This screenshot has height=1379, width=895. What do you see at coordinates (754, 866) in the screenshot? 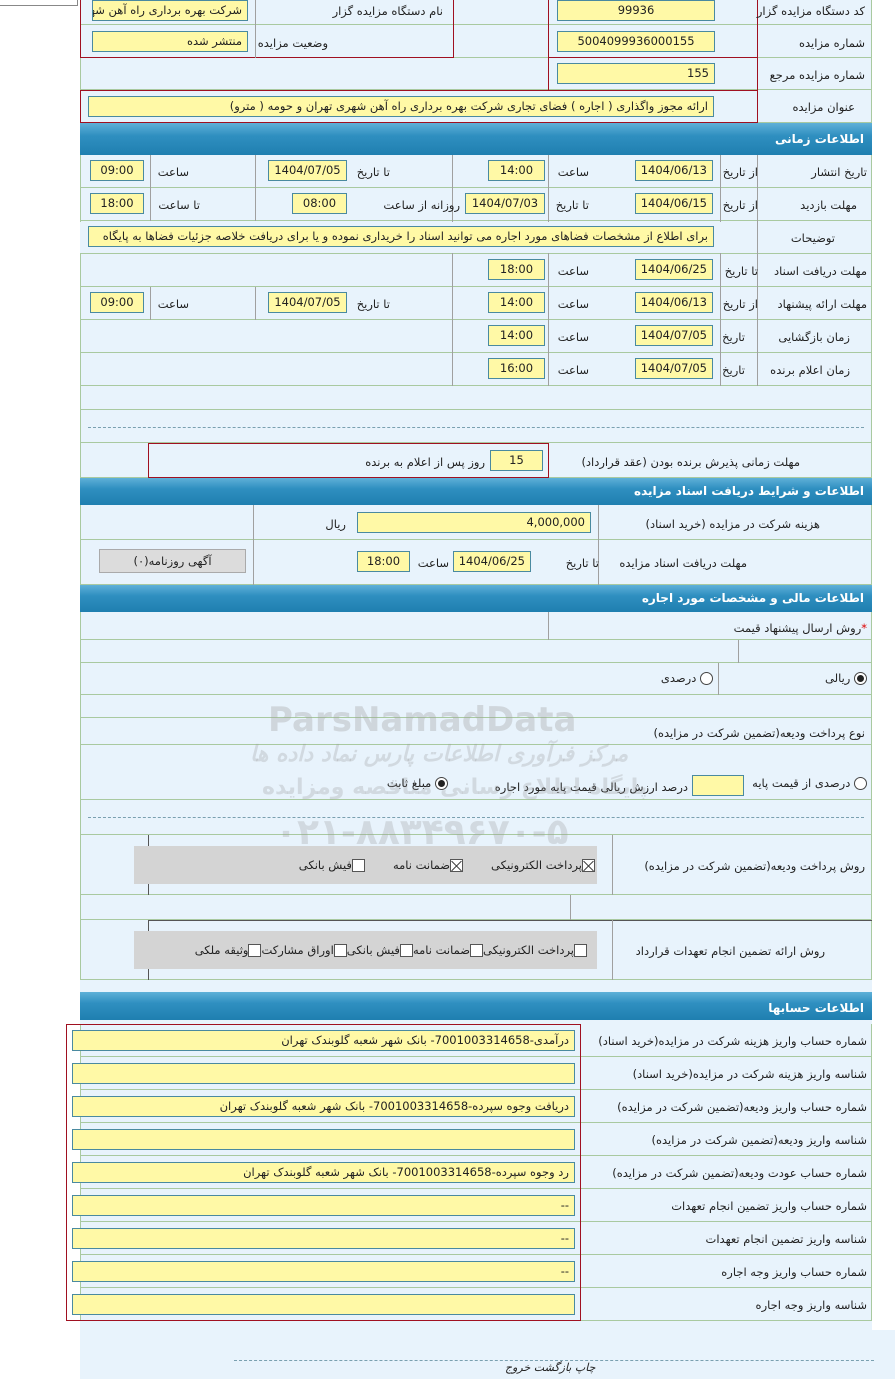
I see `deposit-method-label: روش پرداخت ودیعه(تضمین شرکت در مزایده)` at bounding box center [754, 866].